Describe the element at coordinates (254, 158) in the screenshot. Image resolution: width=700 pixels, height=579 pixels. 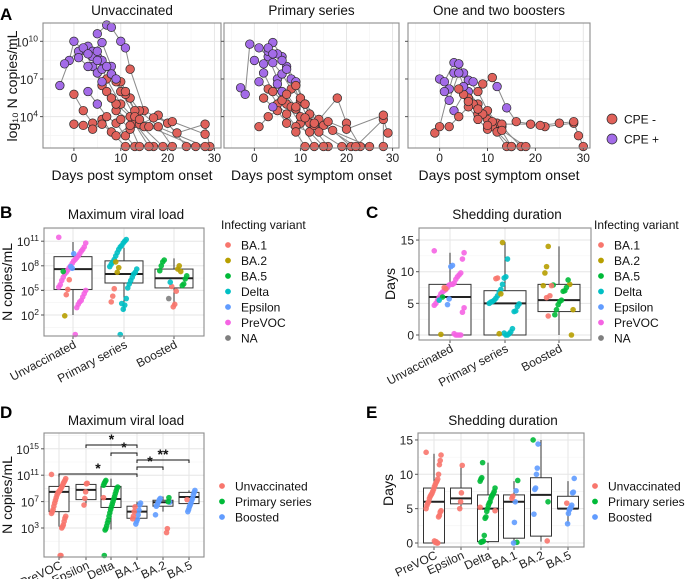
I see `x-tick-label: 0` at that location.